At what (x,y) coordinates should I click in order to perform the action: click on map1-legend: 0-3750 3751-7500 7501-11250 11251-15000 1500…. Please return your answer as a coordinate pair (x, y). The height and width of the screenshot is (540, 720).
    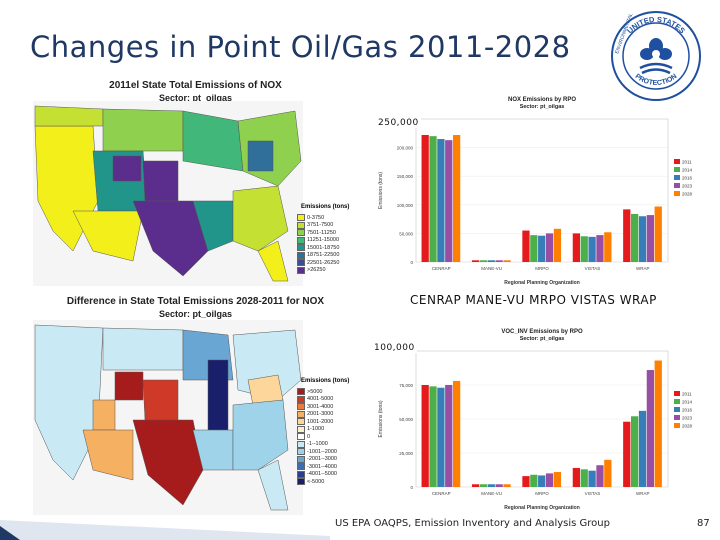
    Looking at the image, I should click on (318, 244).